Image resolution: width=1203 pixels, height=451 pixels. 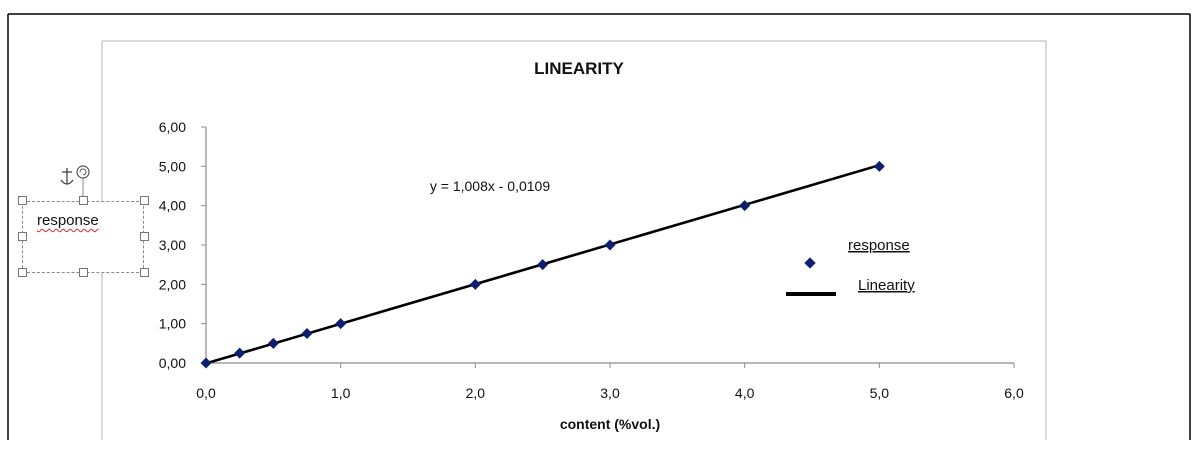 I want to click on x-tick-label: 3,0, so click(x=610, y=393).